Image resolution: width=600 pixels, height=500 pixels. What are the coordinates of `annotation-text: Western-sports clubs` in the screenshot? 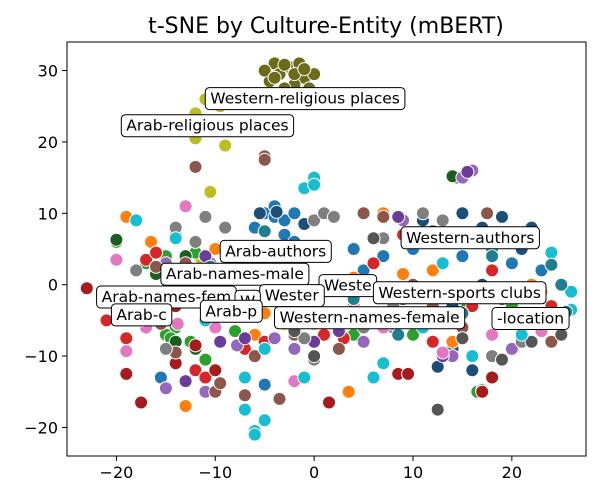 It's located at (459, 293).